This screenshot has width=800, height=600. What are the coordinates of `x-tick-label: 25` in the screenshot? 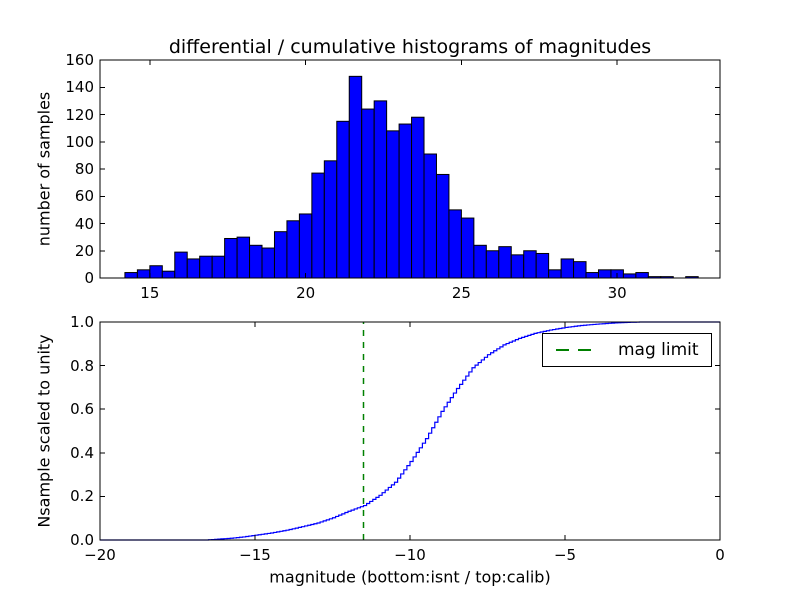 It's located at (461, 293).